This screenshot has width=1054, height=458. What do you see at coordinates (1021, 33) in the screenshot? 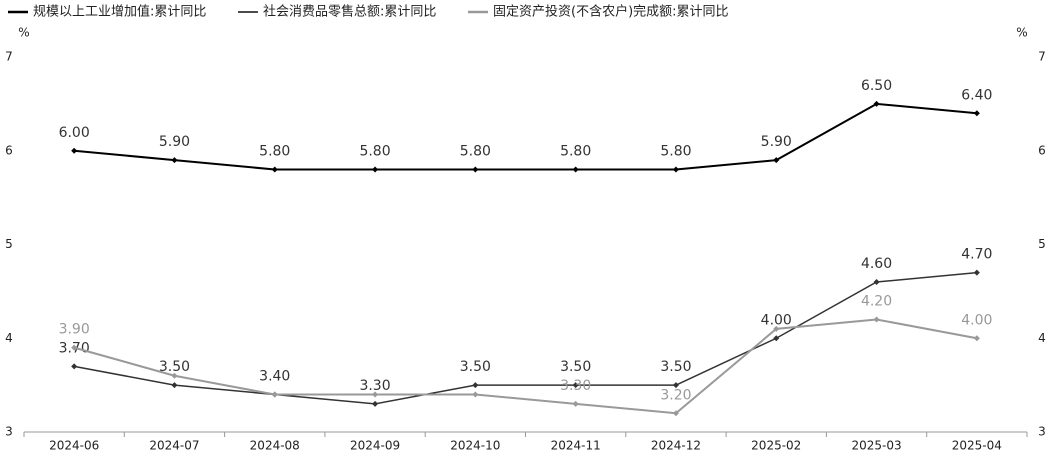
I see `y2-axis-unit: %` at bounding box center [1021, 33].